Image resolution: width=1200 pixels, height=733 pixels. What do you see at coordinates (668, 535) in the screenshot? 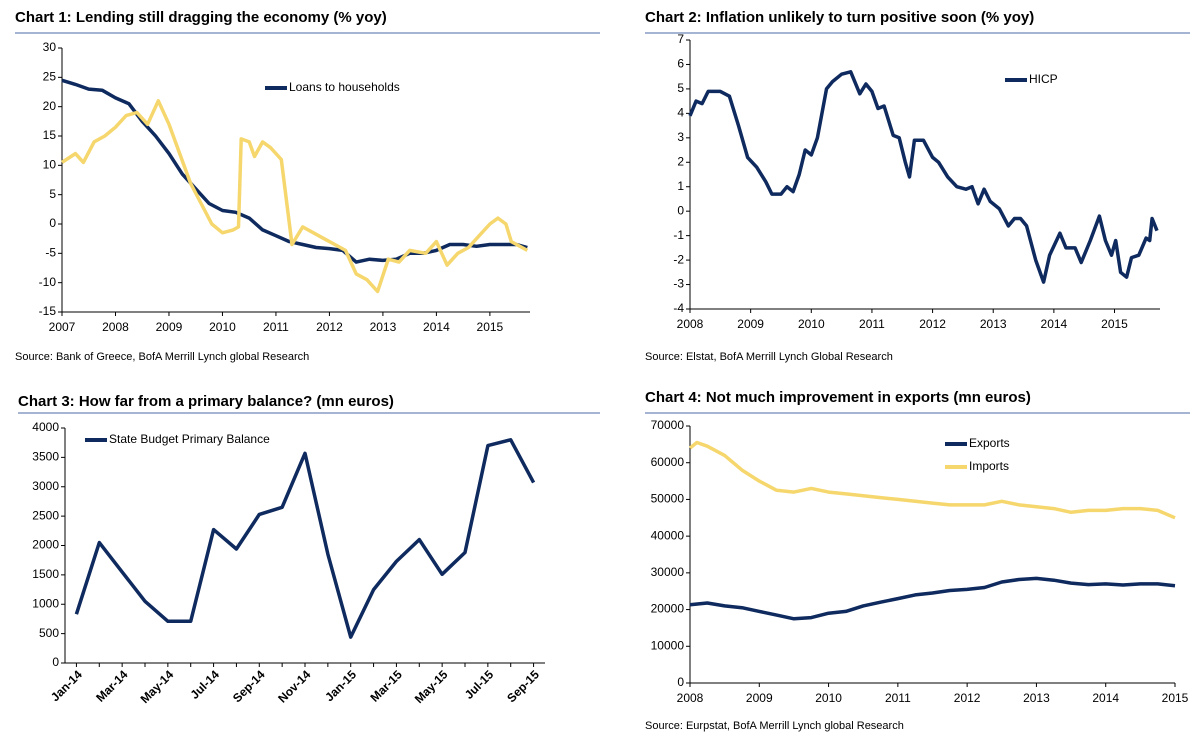
I see `y-tick-label: 40000` at bounding box center [668, 535].